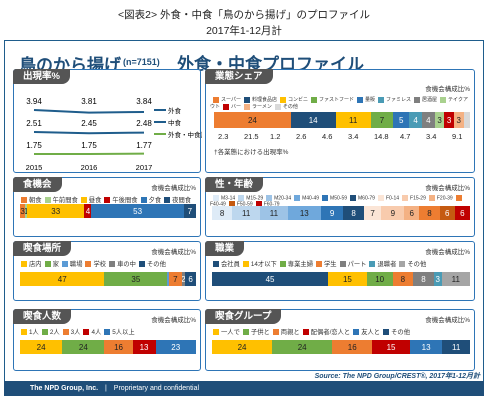  What do you see at coordinates (341, 347) in the screenshot?
I see `stacked-bar: 24 24 16 15 13 11` at bounding box center [341, 347].